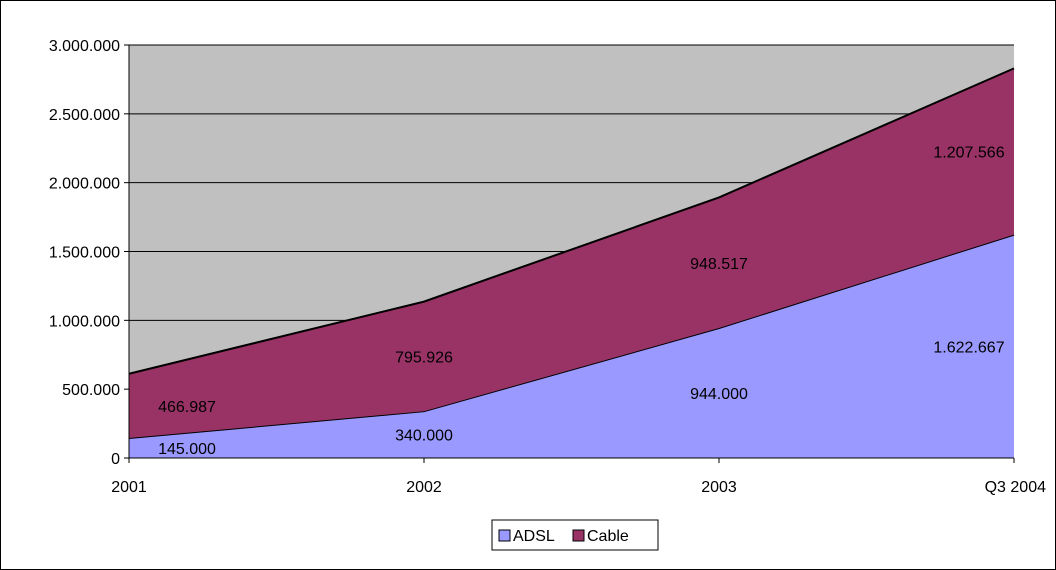 Image resolution: width=1056 pixels, height=570 pixels. What do you see at coordinates (608, 536) in the screenshot?
I see `legend-label-cable: Cable` at bounding box center [608, 536].